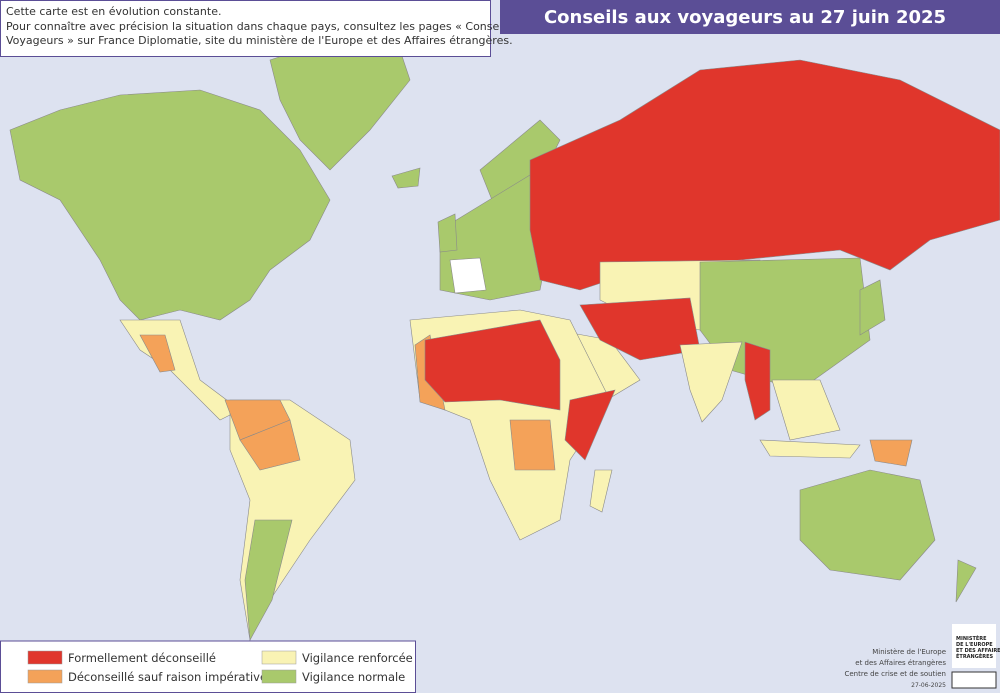 The height and width of the screenshot is (693, 1000). What do you see at coordinates (891, 453) in the screenshot?
I see `papua` at bounding box center [891, 453].